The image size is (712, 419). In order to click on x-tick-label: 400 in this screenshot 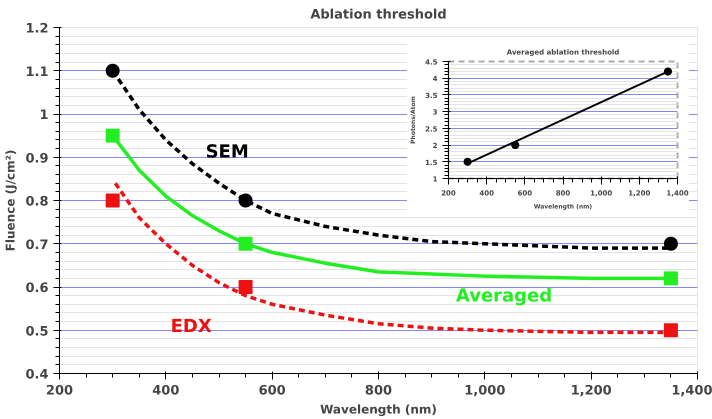, I will do `click(166, 391)`.